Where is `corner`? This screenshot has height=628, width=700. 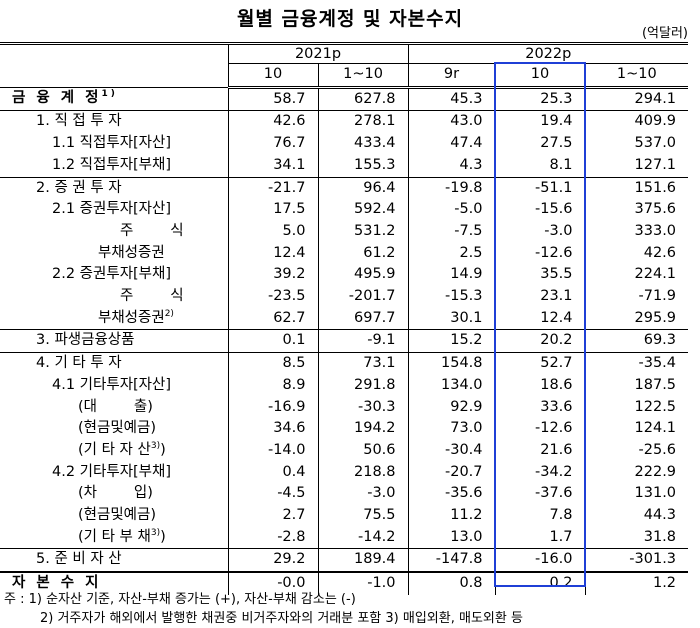 corner is located at coordinates (114, 65).